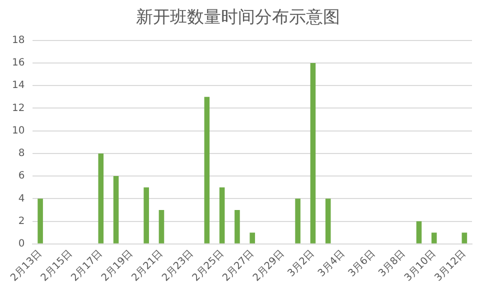 This screenshot has height=288, width=484. Describe the element at coordinates (238, 18) in the screenshot. I see `chart-title: 新开班数量时间分布示意图` at that location.